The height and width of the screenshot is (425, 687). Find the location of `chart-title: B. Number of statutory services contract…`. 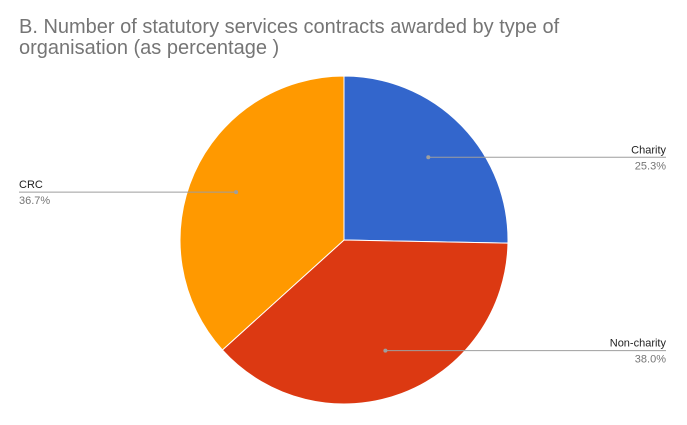

chart-title: B. Number of statutory services contract… is located at coordinates (289, 37).